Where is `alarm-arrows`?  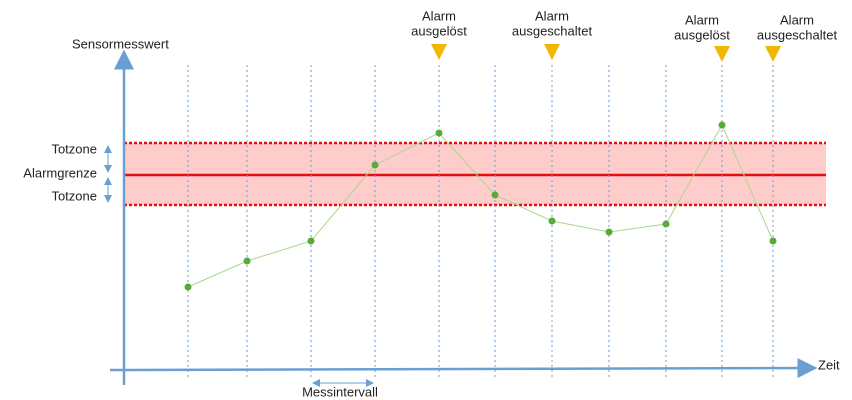 alarm-arrows is located at coordinates (606, 53).